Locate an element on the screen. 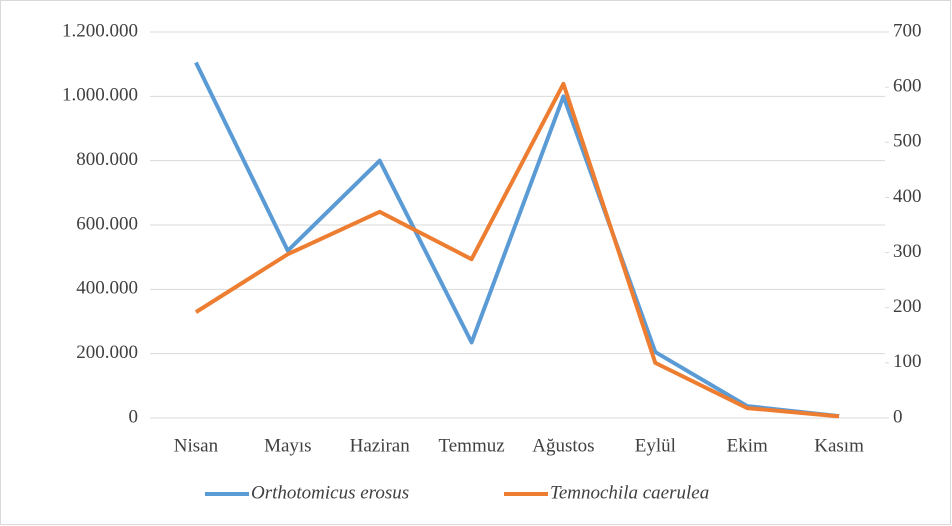  y-tick-label: 400.000 is located at coordinates (107, 288).